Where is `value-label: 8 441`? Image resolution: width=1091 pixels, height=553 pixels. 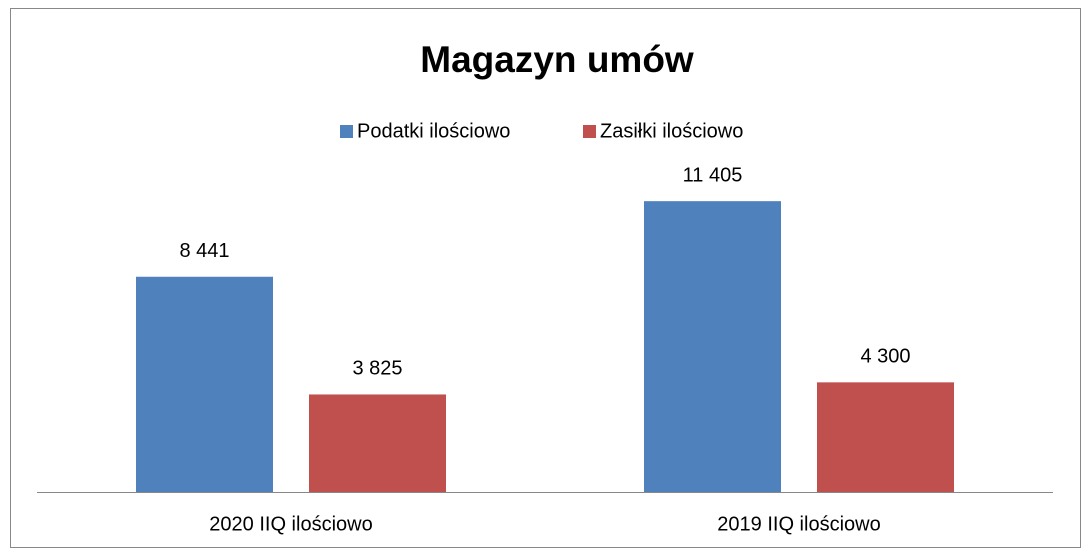 value-label: 8 441 is located at coordinates (204, 251).